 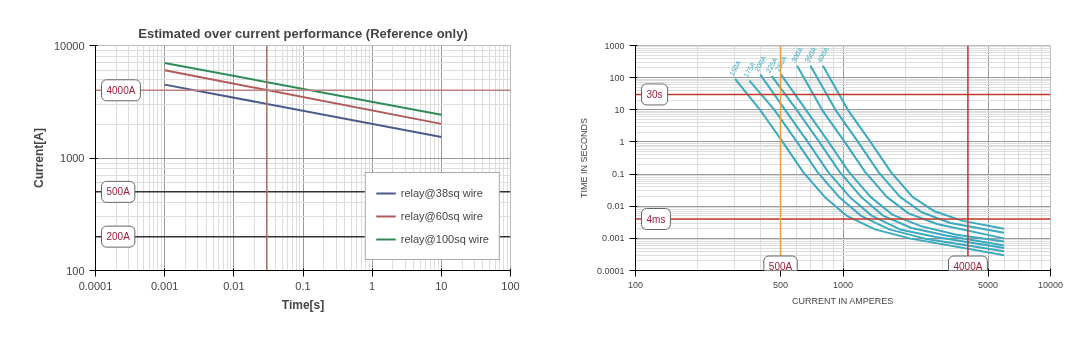 I want to click on y-tick-label: 10000, so click(x=69, y=45).